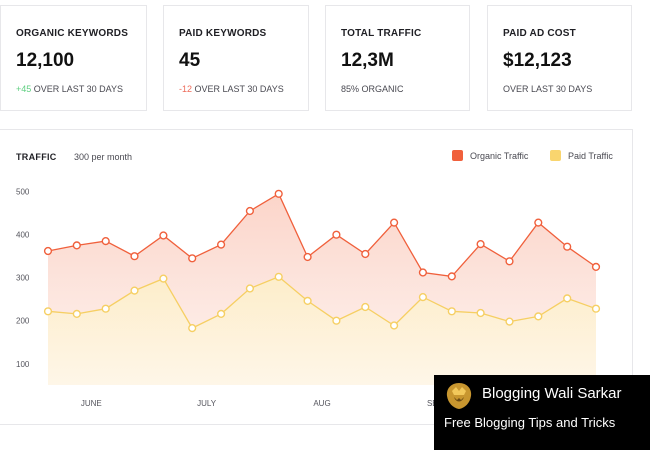  Describe the element at coordinates (72, 33) in the screenshot. I see `kpi-label: ORGANIC KEYWORDS` at that location.